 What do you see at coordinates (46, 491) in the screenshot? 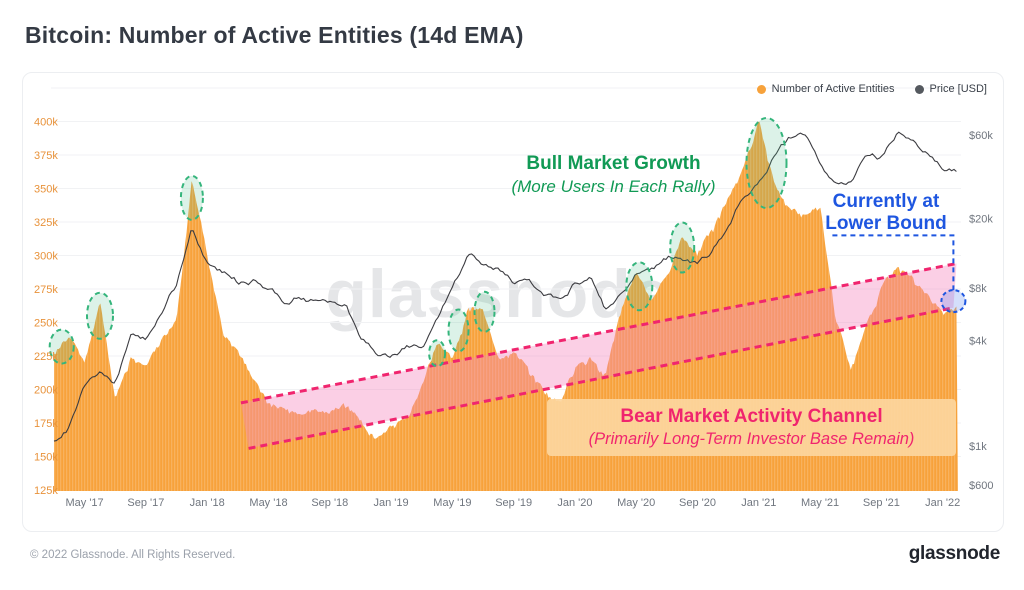
I see `left-axis-tick: 125k` at bounding box center [46, 491].